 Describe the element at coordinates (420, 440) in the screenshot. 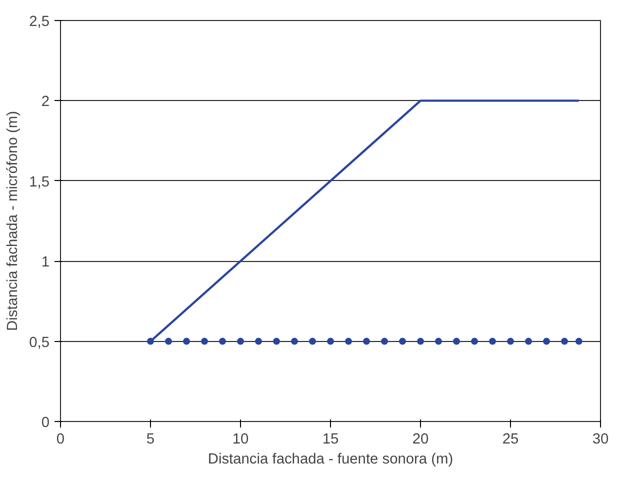

I see `x-tick-label: 20` at that location.